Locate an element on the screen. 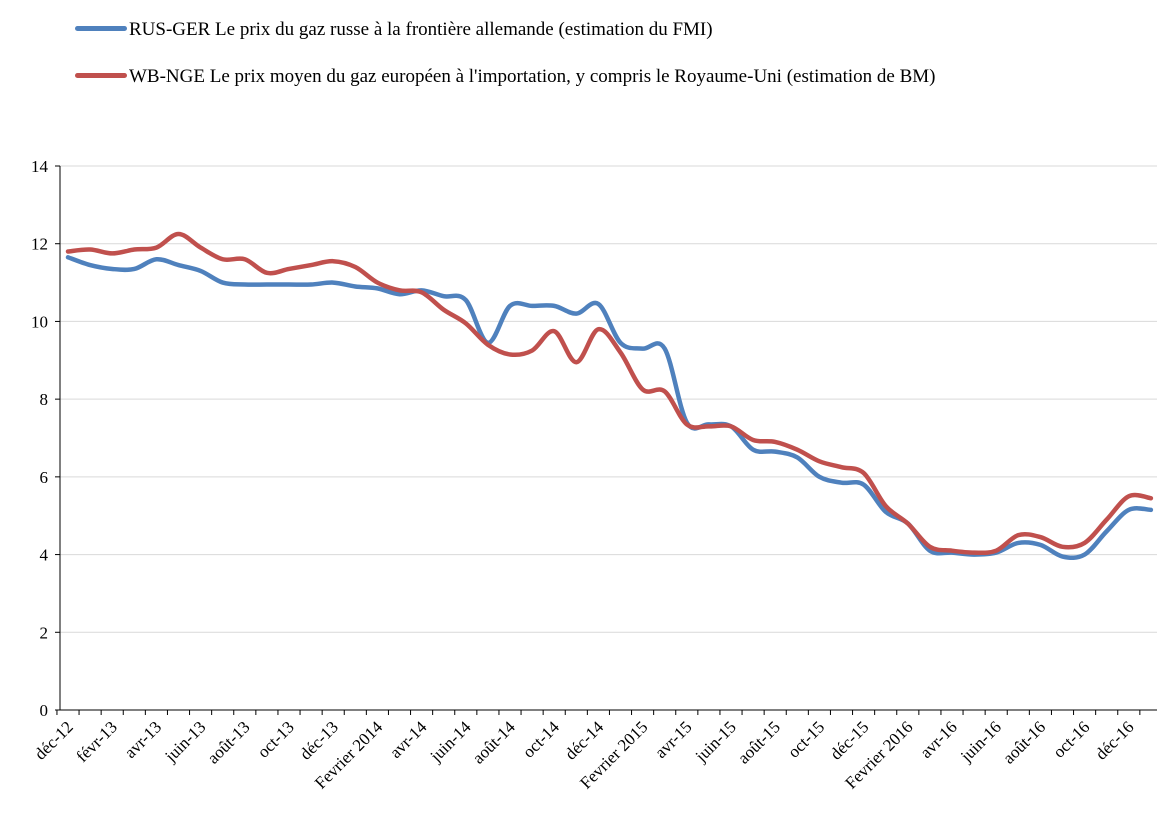 The width and height of the screenshot is (1157, 825). x-tick-label: avr-16 is located at coordinates (938, 739).